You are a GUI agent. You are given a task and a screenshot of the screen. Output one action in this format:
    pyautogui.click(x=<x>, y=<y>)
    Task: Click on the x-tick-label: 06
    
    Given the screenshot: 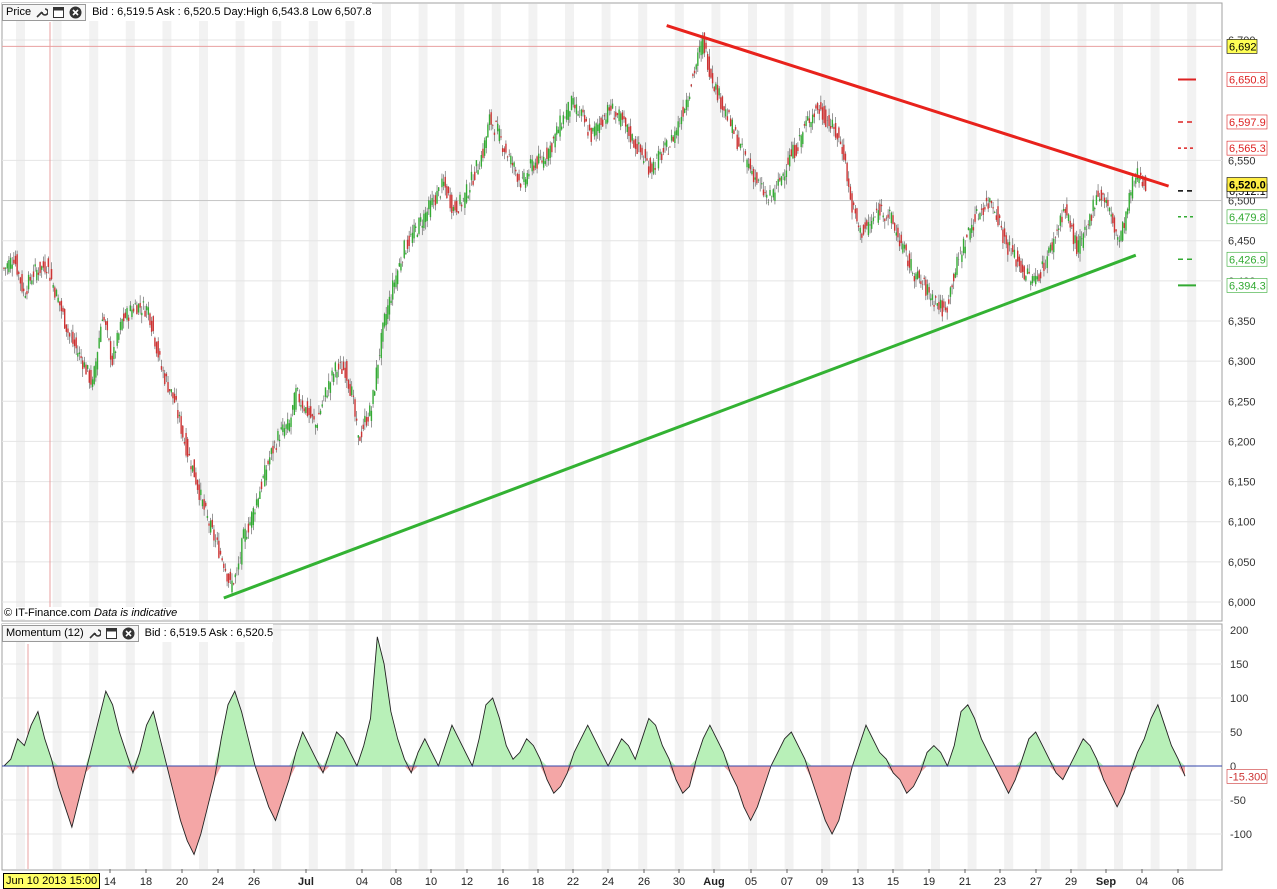 What is the action you would take?
    pyautogui.click(x=1178, y=882)
    